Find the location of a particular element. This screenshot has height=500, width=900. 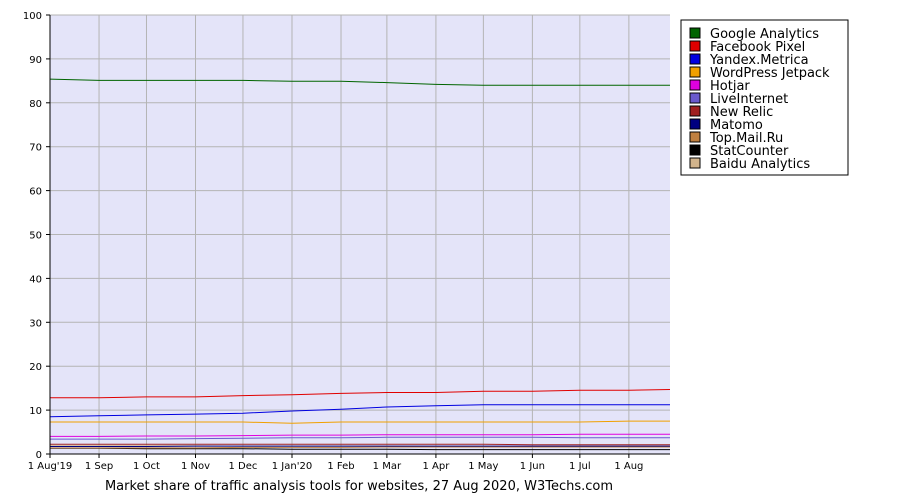

y-tick-label: 70 is located at coordinates (35, 148).